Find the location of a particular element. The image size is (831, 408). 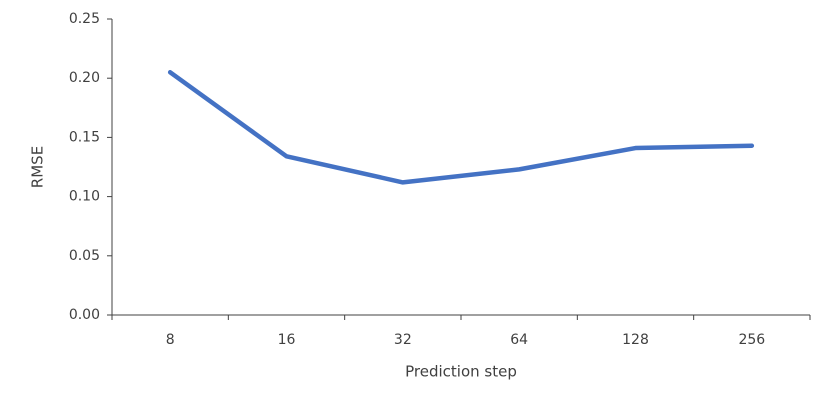

x-axis-title: Prediction step is located at coordinates (461, 372).